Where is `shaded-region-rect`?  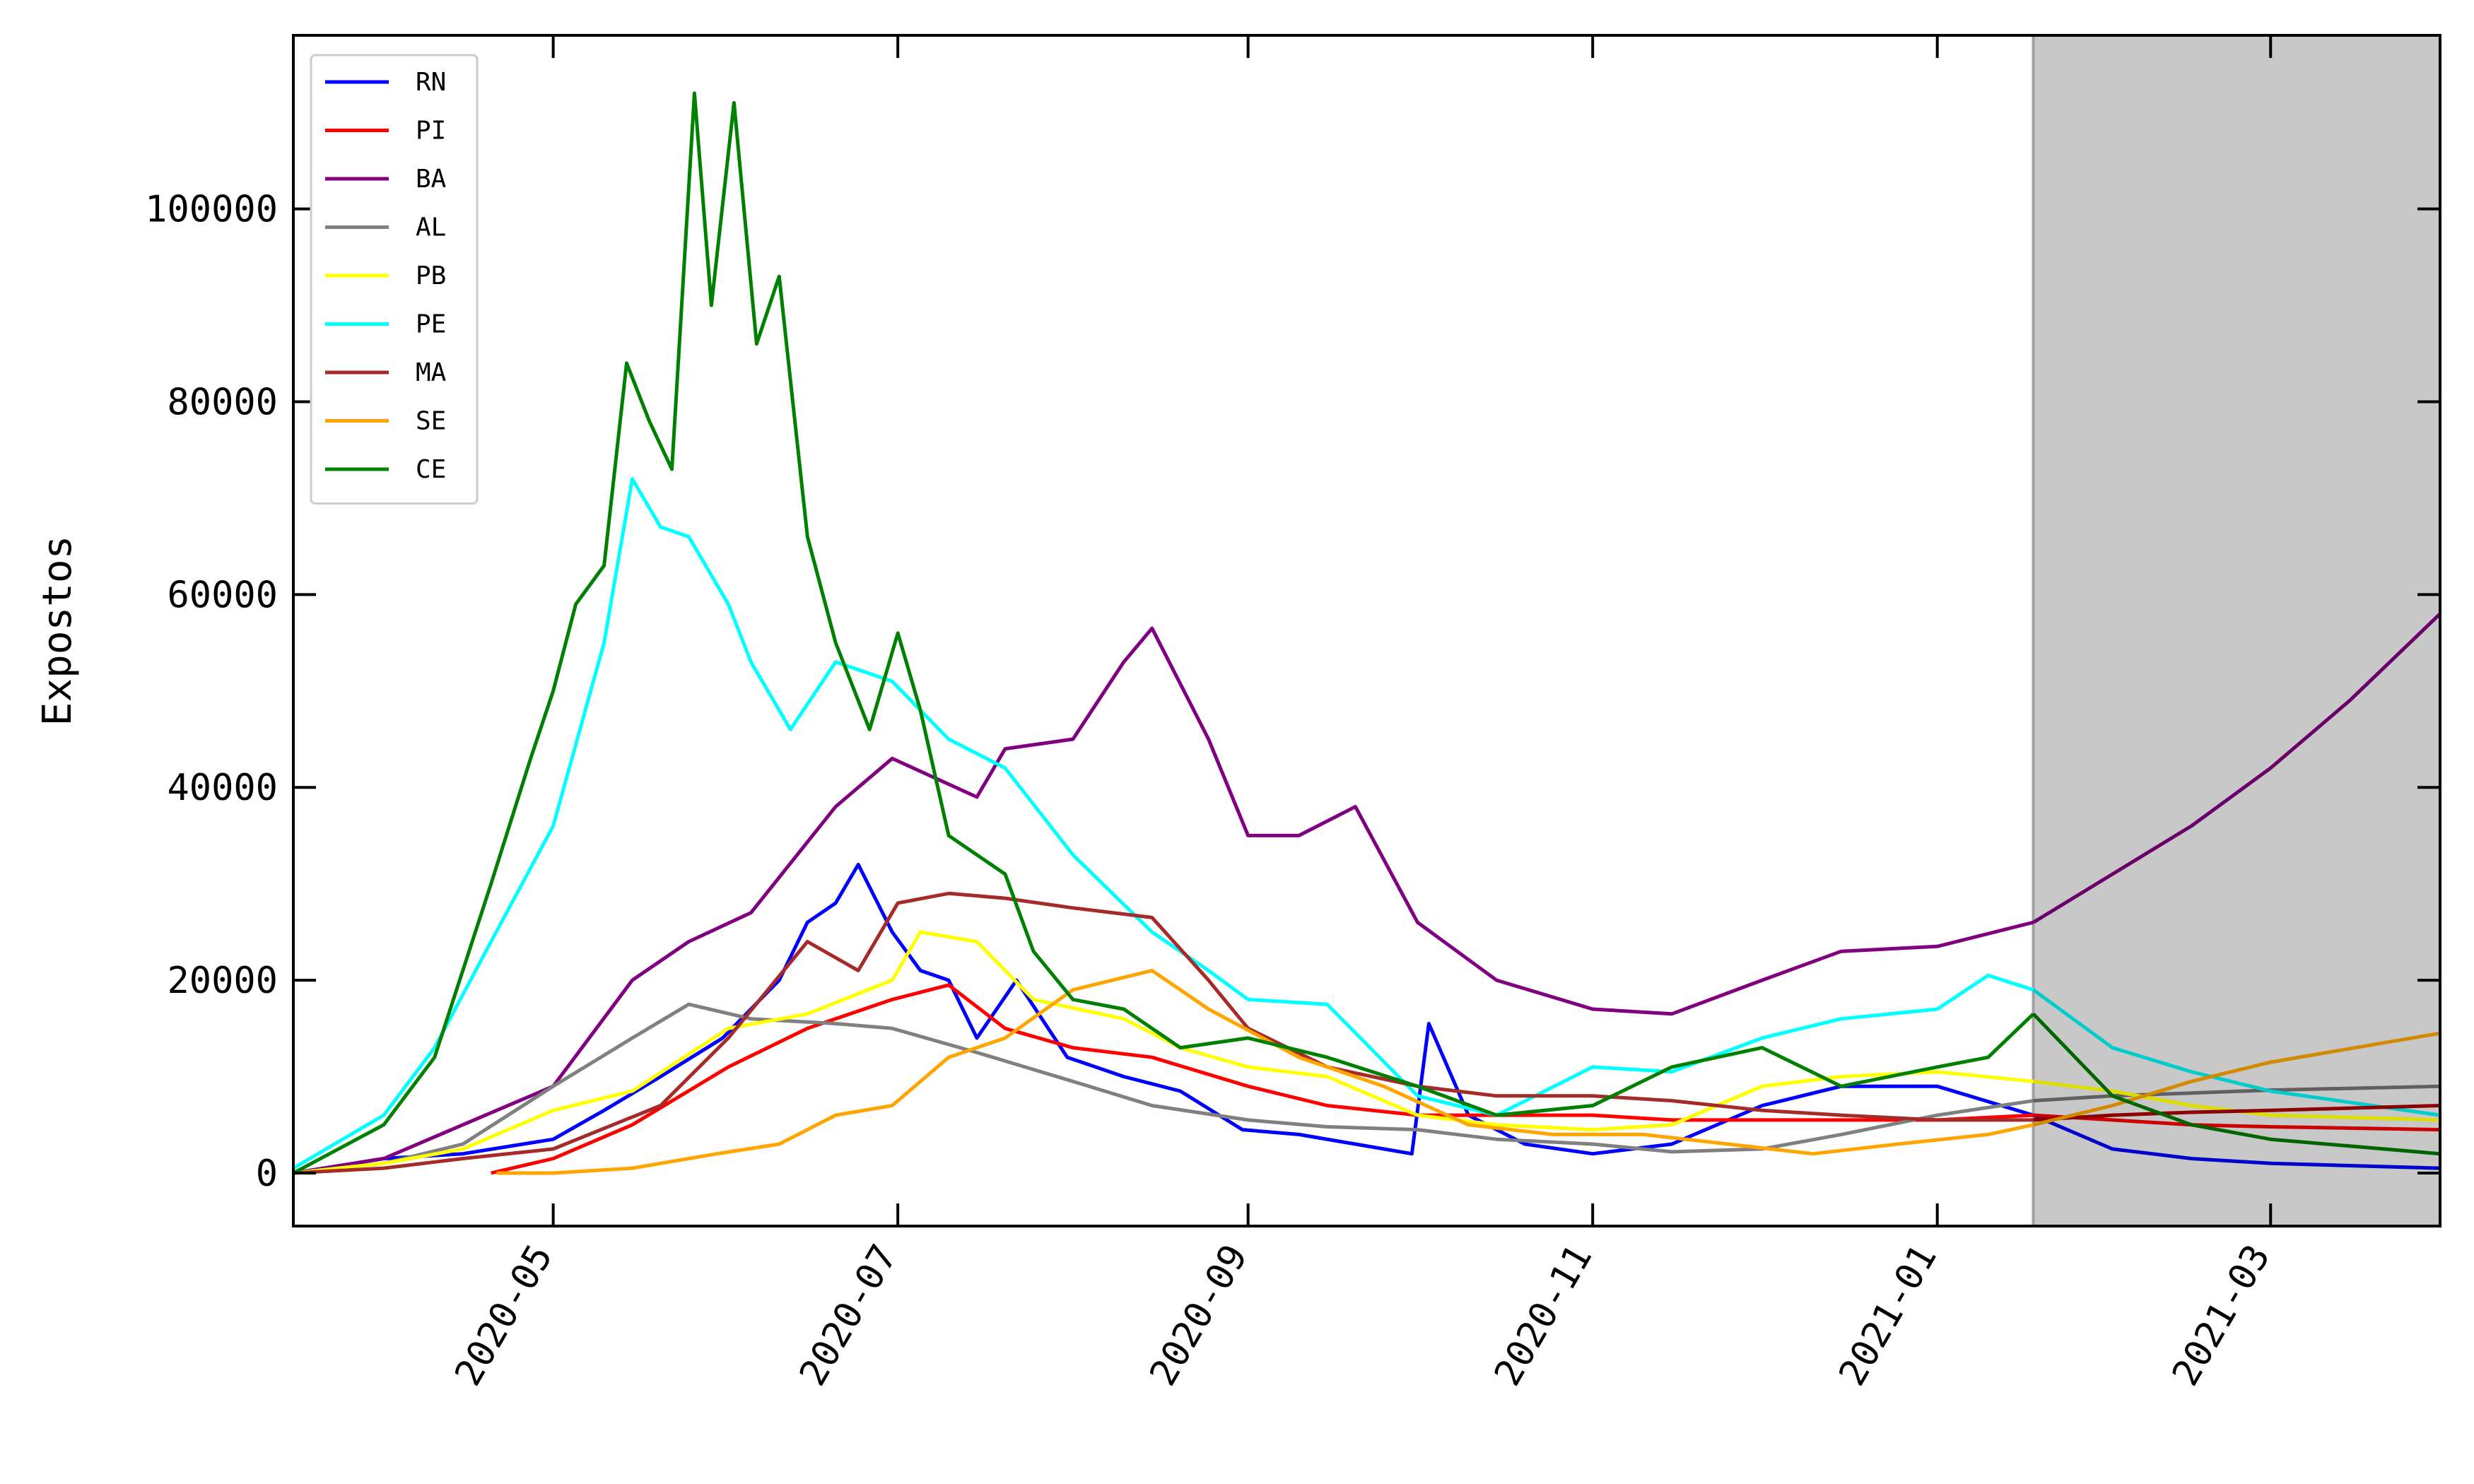 shaded-region-rect is located at coordinates (2236, 630).